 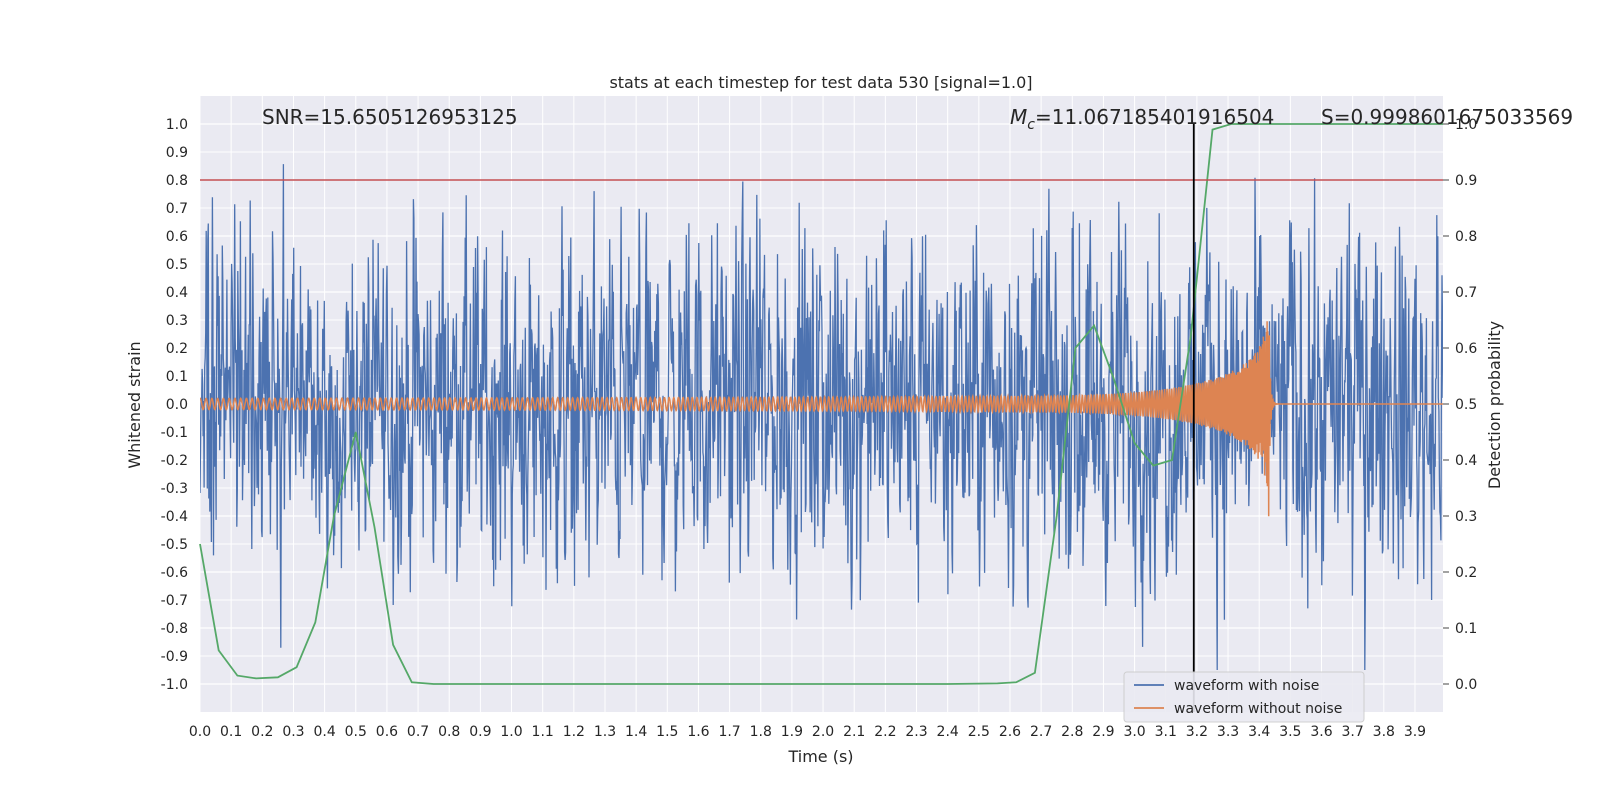 I want to click on x-tick-label: 0.7, so click(x=418, y=732).